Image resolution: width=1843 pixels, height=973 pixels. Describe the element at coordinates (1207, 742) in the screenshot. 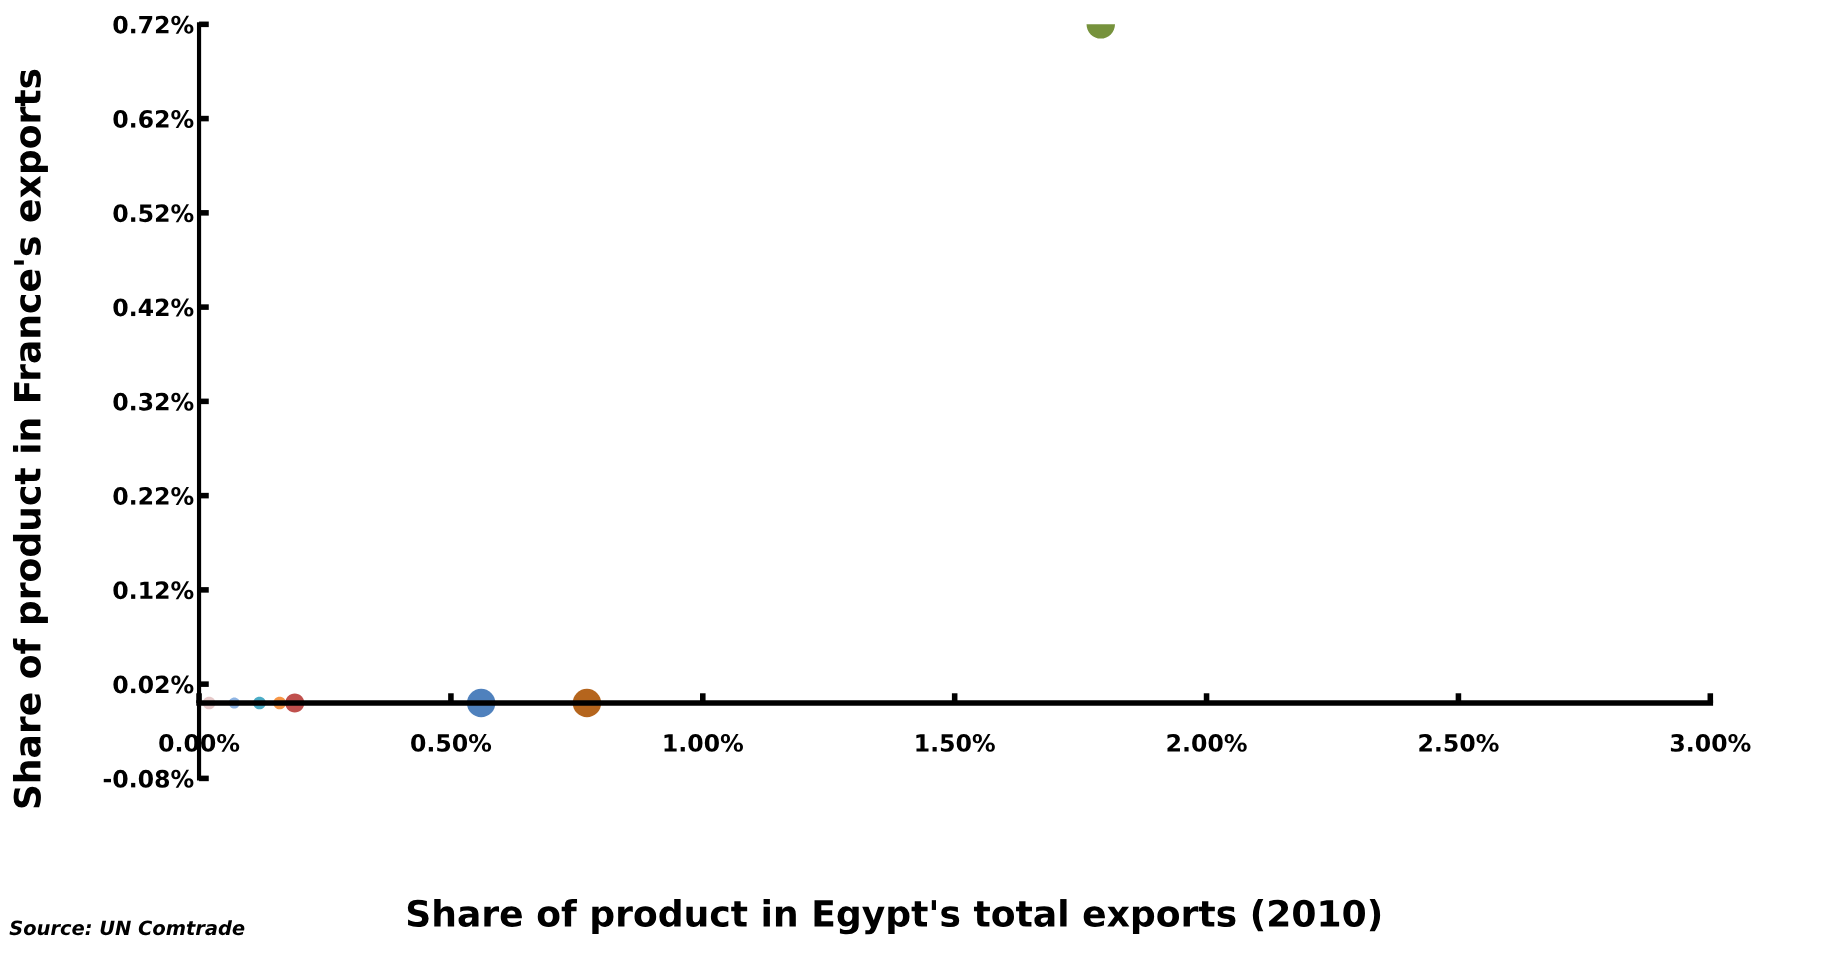

I see `x-tick-label: 2.00%` at that location.